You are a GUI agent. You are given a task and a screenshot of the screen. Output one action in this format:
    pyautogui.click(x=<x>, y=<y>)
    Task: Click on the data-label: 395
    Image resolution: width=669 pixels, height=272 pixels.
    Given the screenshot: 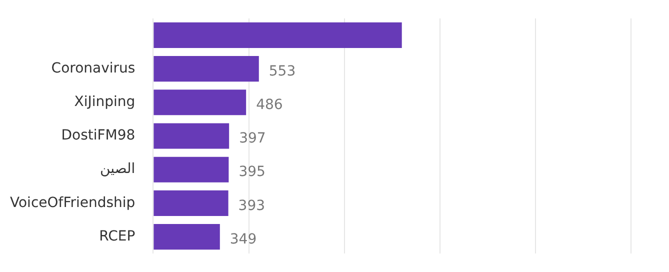 What is the action you would take?
    pyautogui.click(x=252, y=172)
    